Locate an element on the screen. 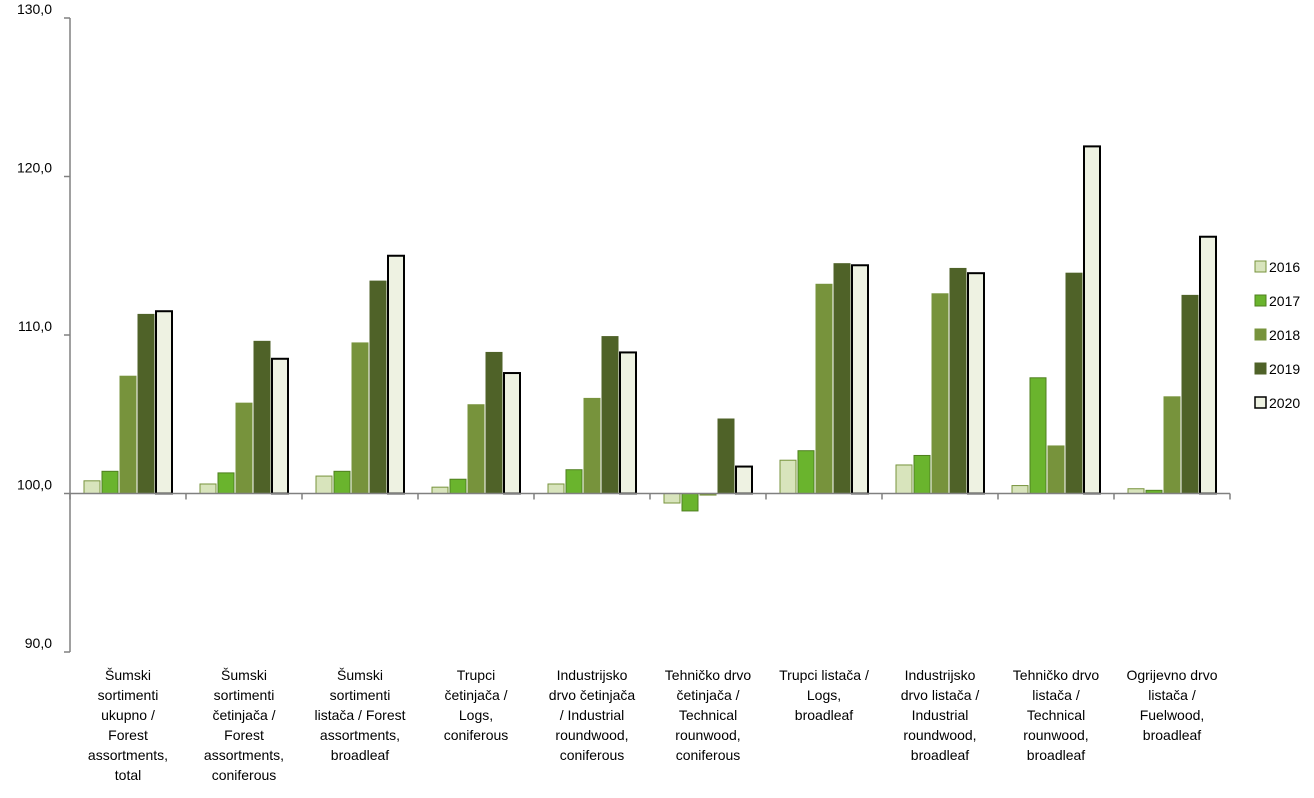 This screenshot has height=798, width=1314. legend-swatch-2020 is located at coordinates (1260, 402).